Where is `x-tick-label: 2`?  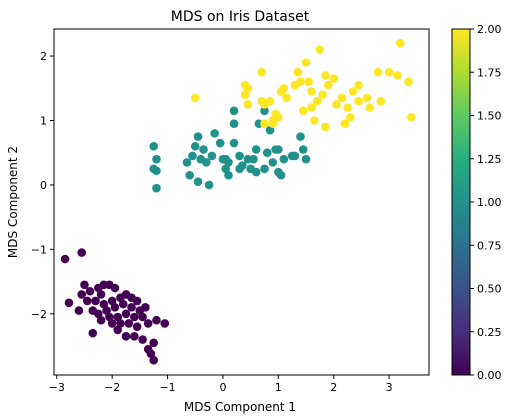 x-tick-label: 2 is located at coordinates (333, 387).